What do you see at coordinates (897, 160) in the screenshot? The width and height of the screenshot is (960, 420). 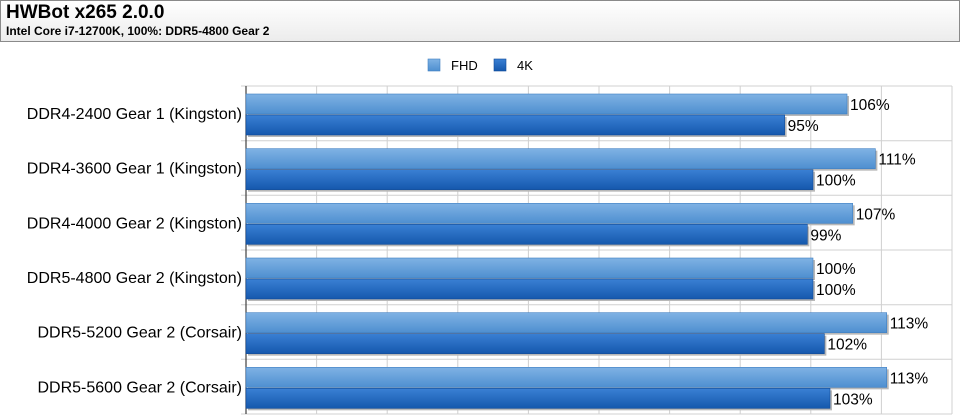 I see `data-label: 111%` at bounding box center [897, 160].